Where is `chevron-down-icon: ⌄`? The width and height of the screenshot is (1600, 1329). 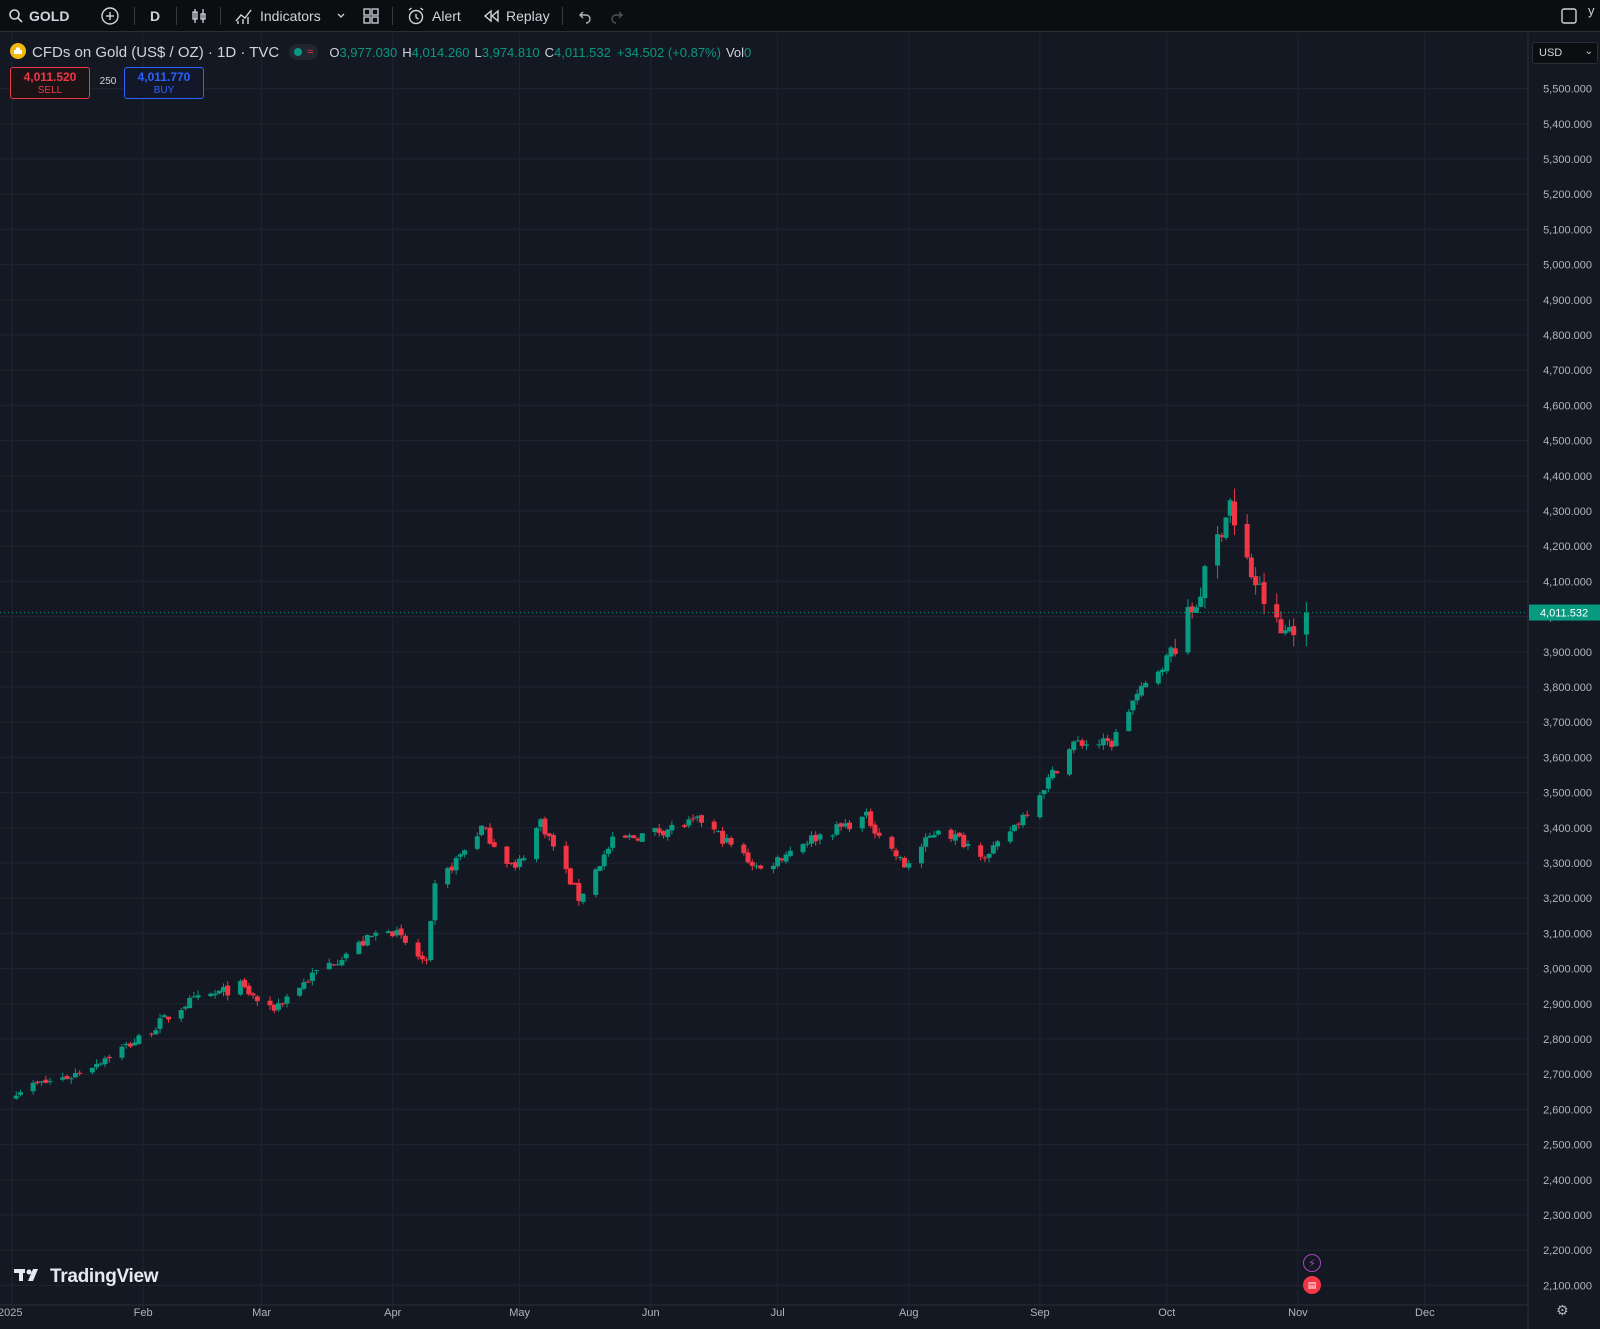
chevron-down-icon: ⌄ is located at coordinates (1588, 51).